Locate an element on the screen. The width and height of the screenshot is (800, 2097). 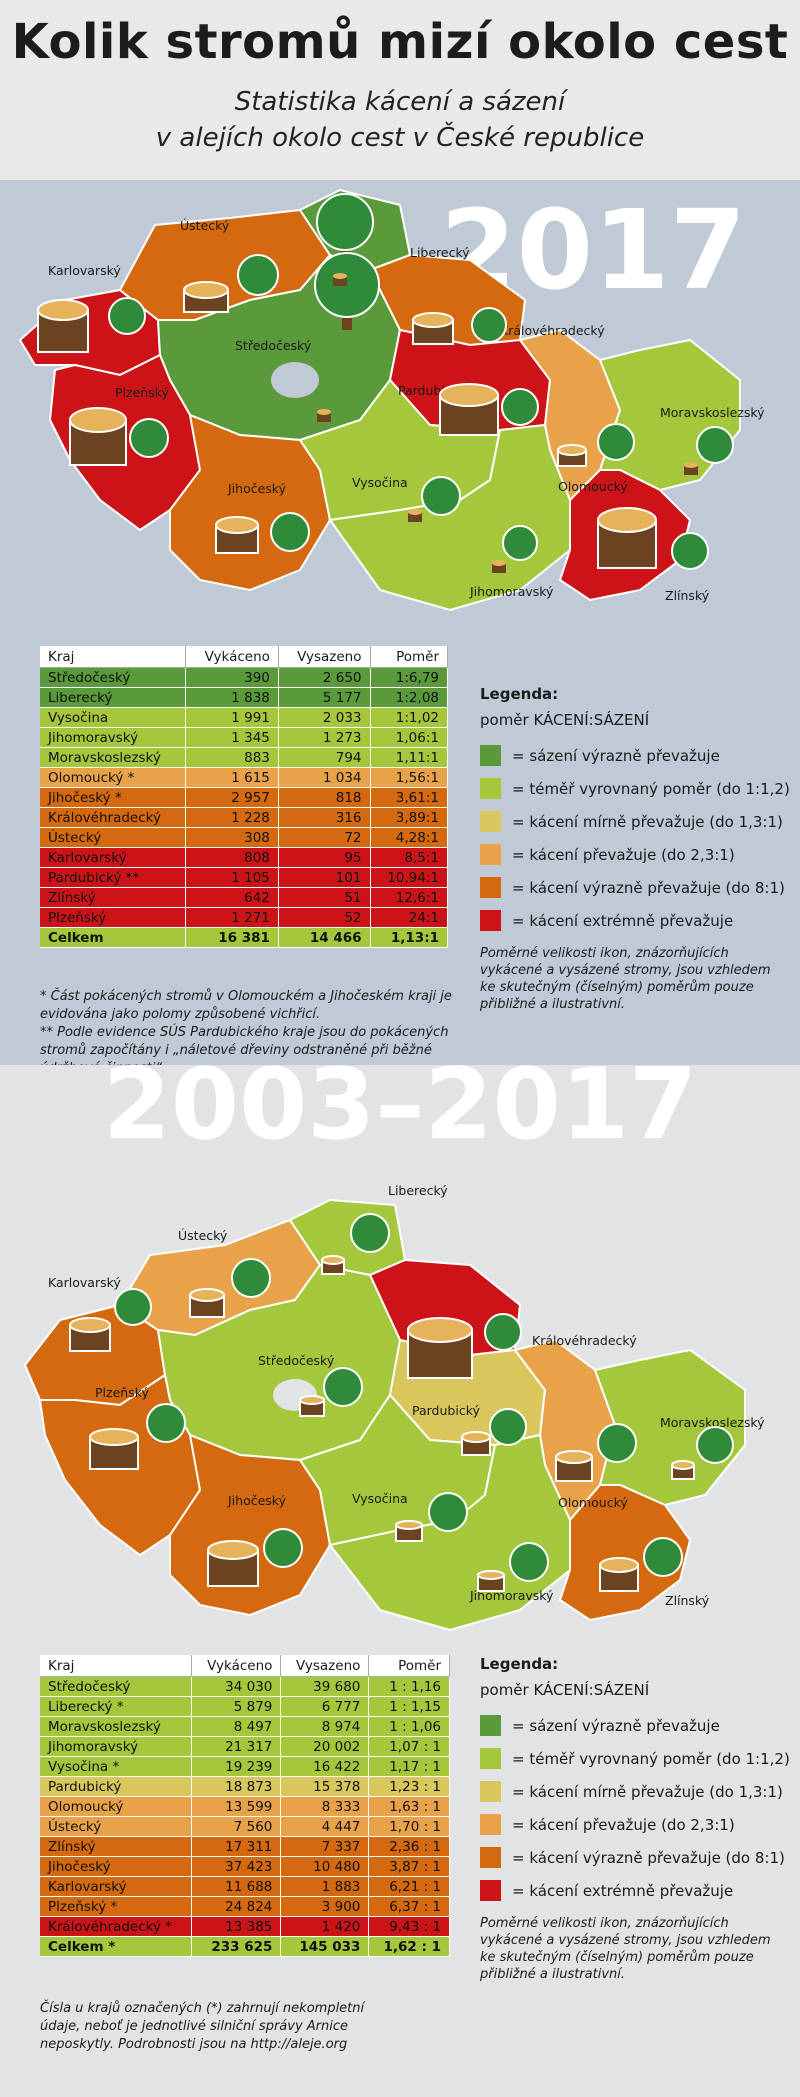
cell-felled: 13 599 is located at coordinates (236, 1806).